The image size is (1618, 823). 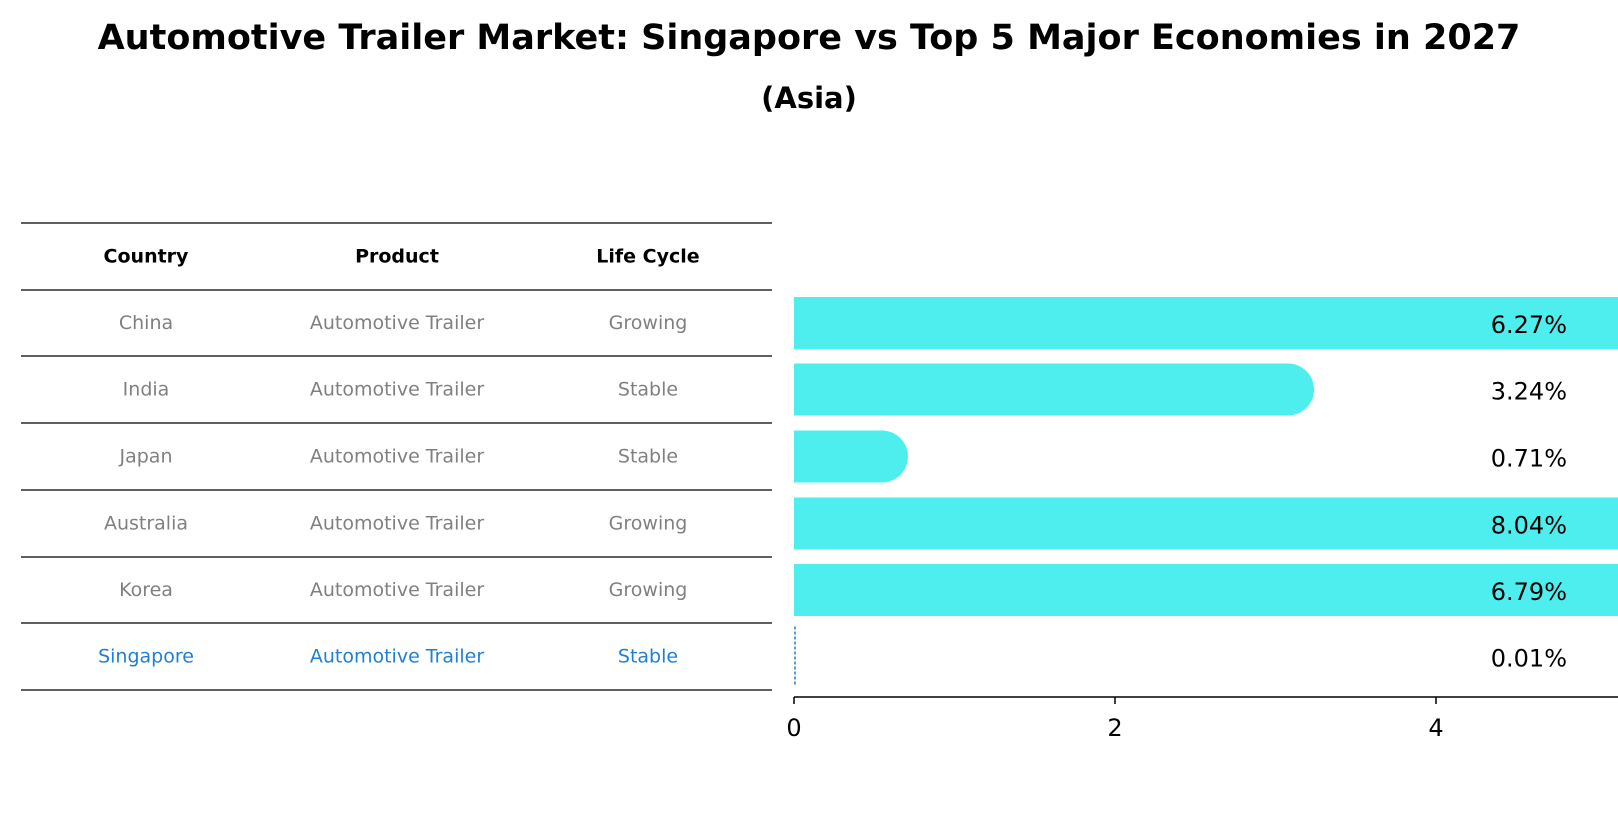 What do you see at coordinates (793, 728) in the screenshot?
I see `x-tick-label: 0` at bounding box center [793, 728].